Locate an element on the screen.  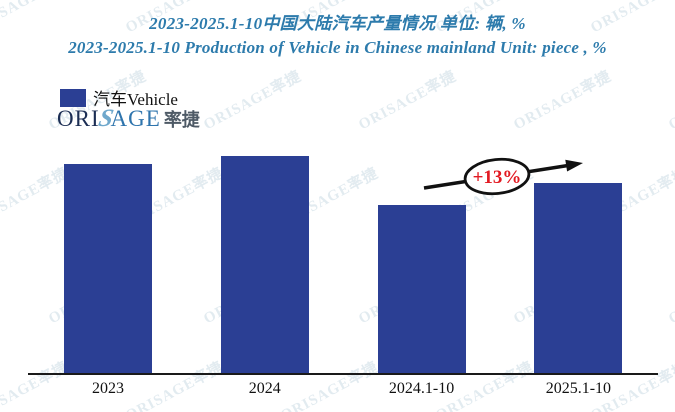
legend-label: 汽车Vehicle is located at coordinates (135, 99).